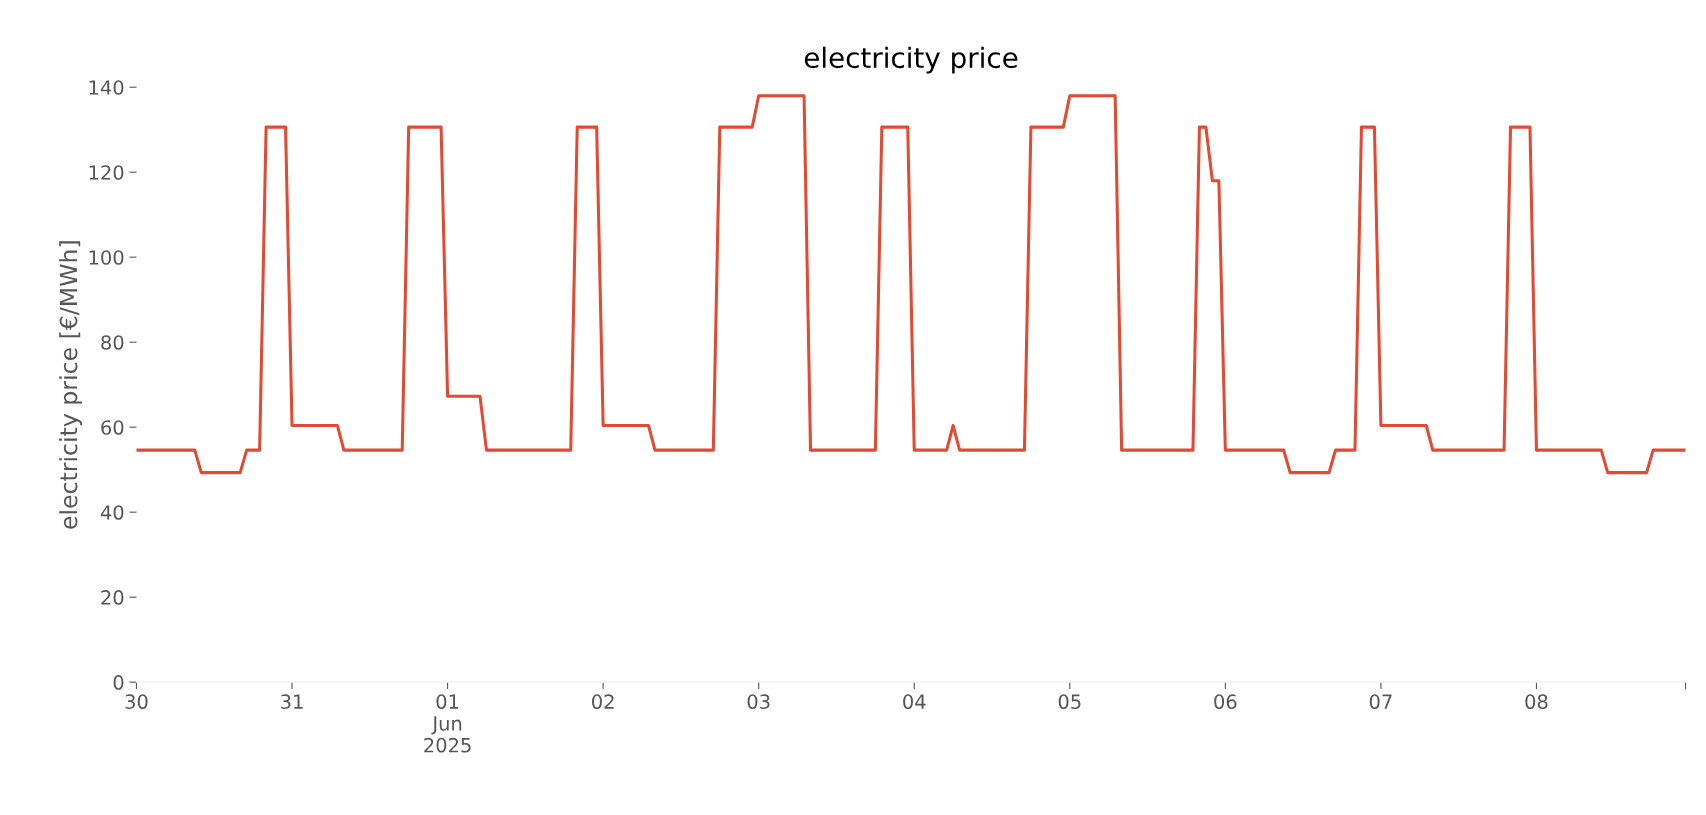  What do you see at coordinates (911, 60) in the screenshot?
I see `chart-title: electricity price` at bounding box center [911, 60].